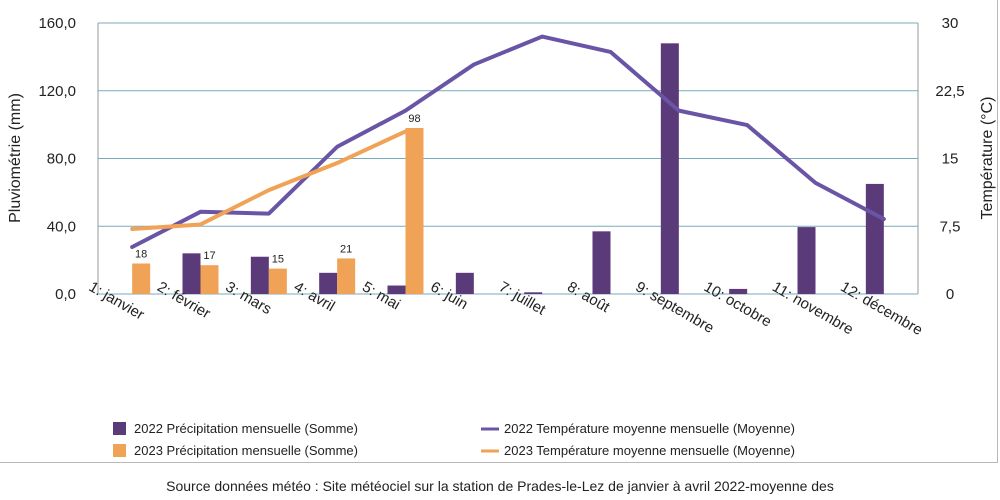 The height and width of the screenshot is (500, 1000). I want to click on series-line, so click(269, 180).